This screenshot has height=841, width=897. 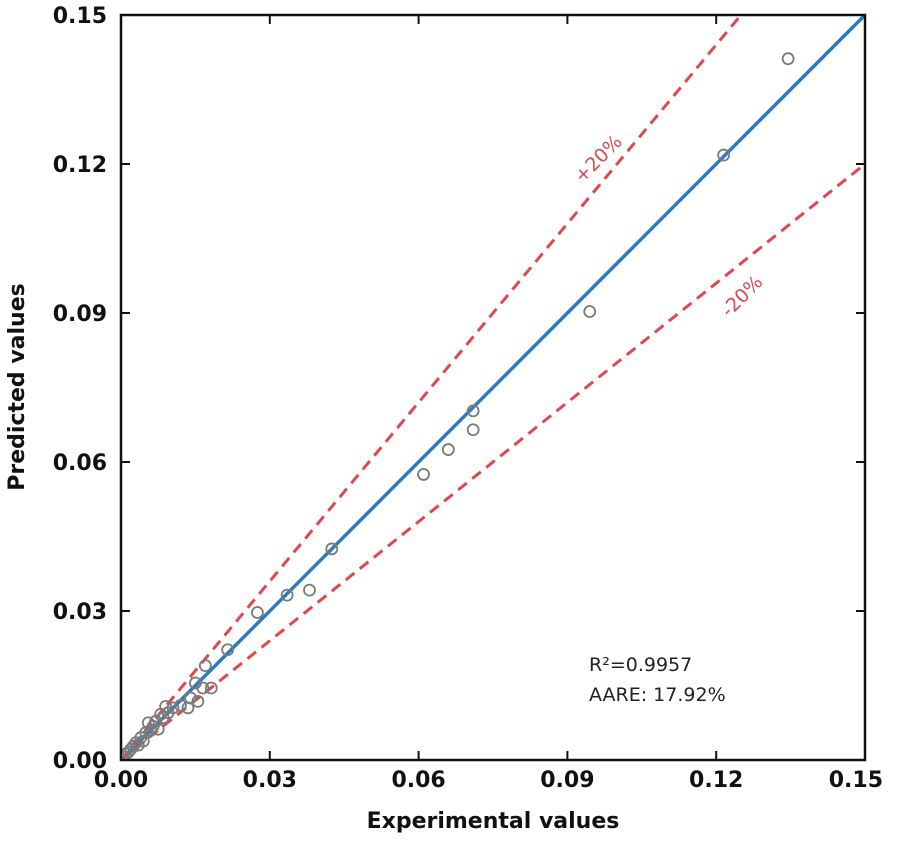 I want to click on x-tick-label: 0.00, so click(x=121, y=780).